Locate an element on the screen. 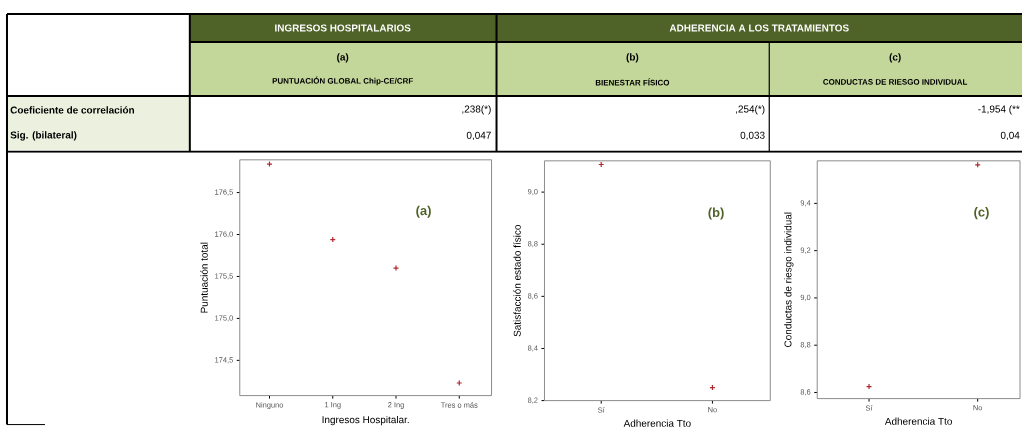 This screenshot has height=441, width=1023. text: ADHERENCIA A LOS TRATAMIENTOS is located at coordinates (759, 28).